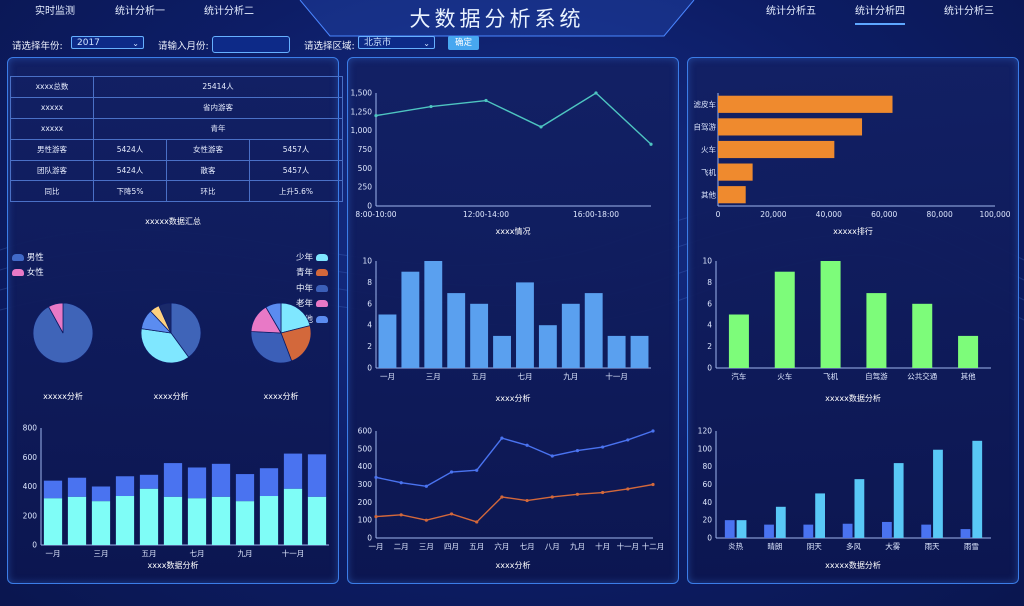  Describe the element at coordinates (602, 546) in the screenshot. I see `x-tick-label: 十月` at that location.